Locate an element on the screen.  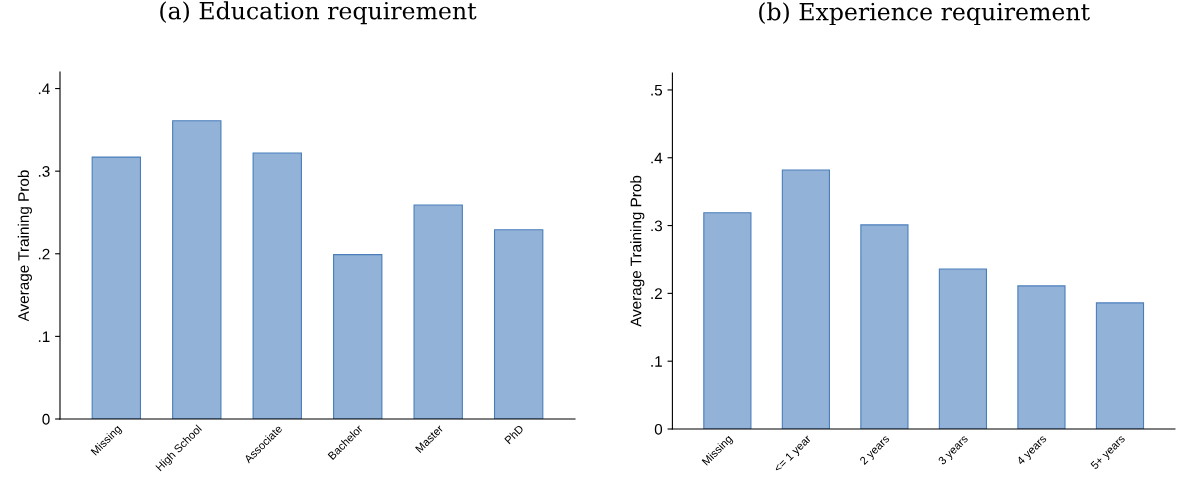
y-tick-label: .5 is located at coordinates (657, 90).